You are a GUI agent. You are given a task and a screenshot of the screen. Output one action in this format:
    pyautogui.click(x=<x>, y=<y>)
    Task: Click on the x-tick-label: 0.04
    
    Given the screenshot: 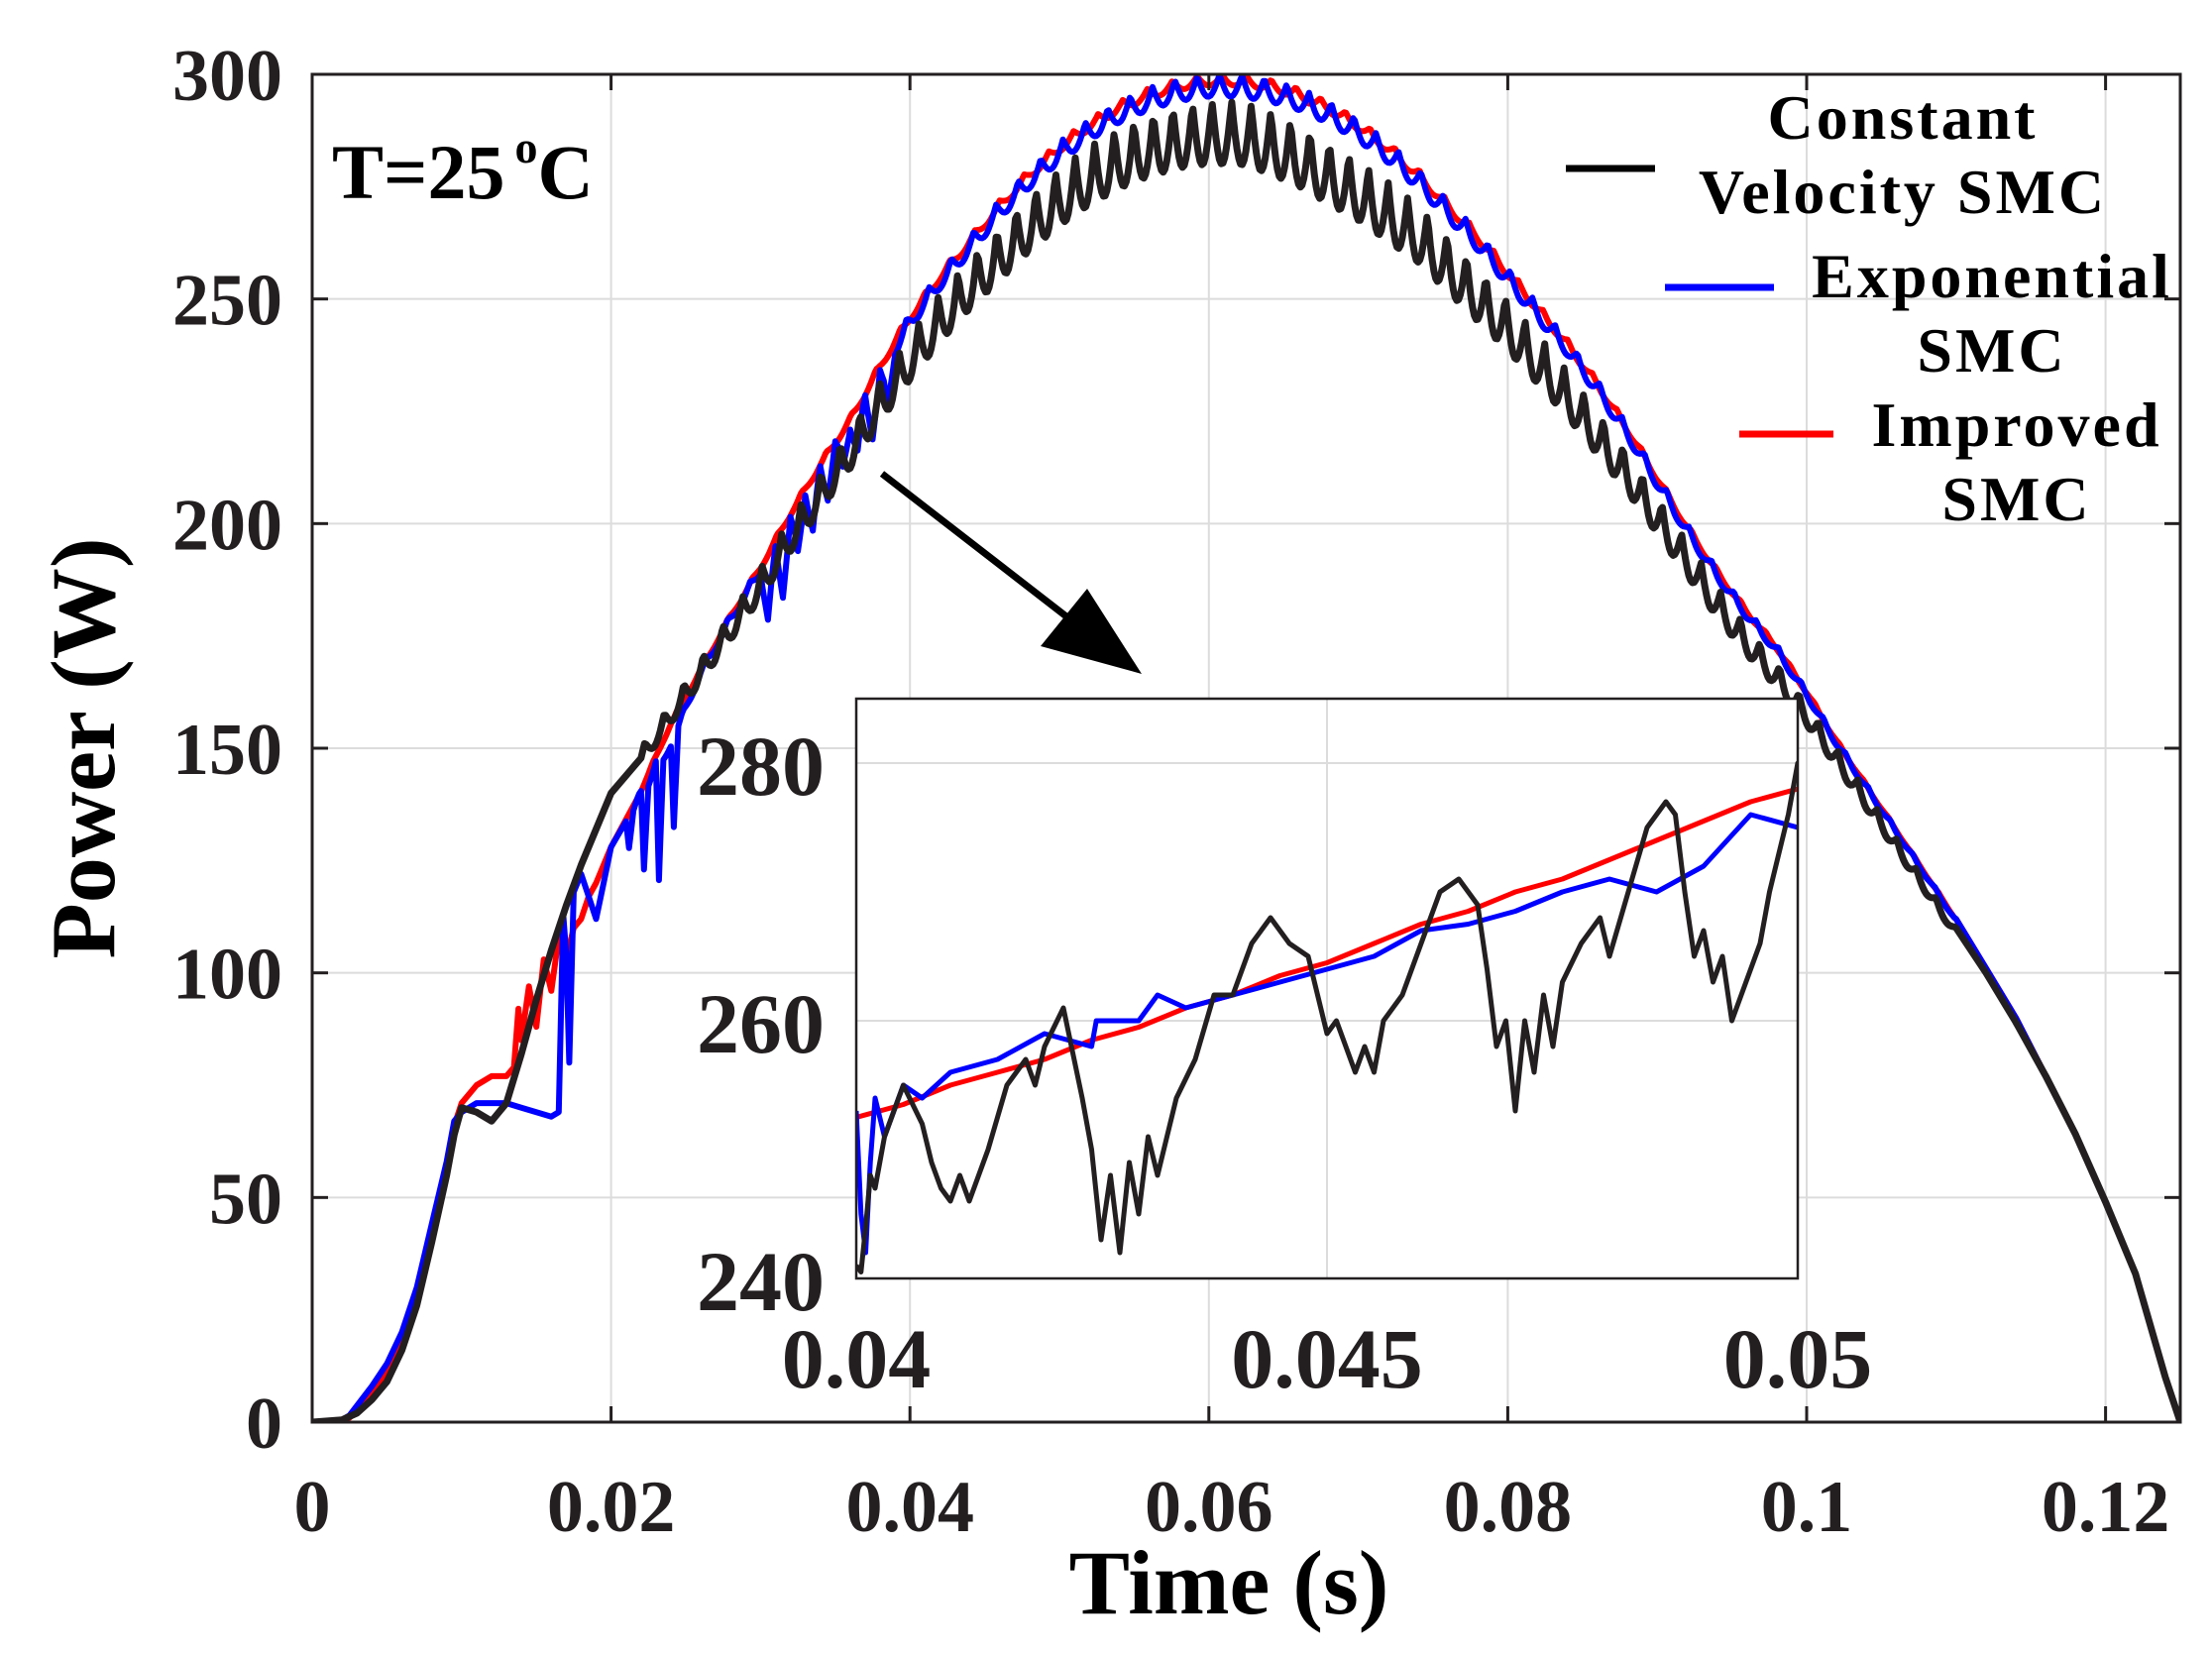 What is the action you would take?
    pyautogui.click(x=909, y=1507)
    